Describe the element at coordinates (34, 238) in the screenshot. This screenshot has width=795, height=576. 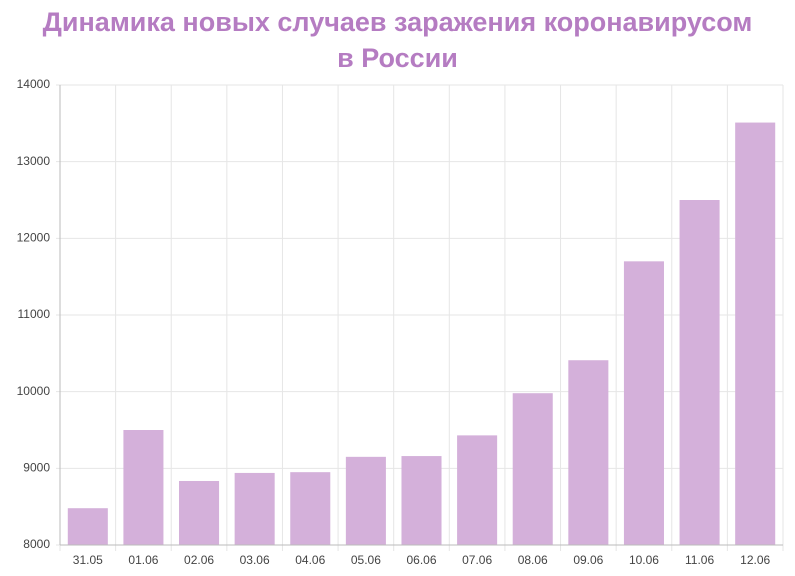
I see `y-tick-label: 12000` at that location.